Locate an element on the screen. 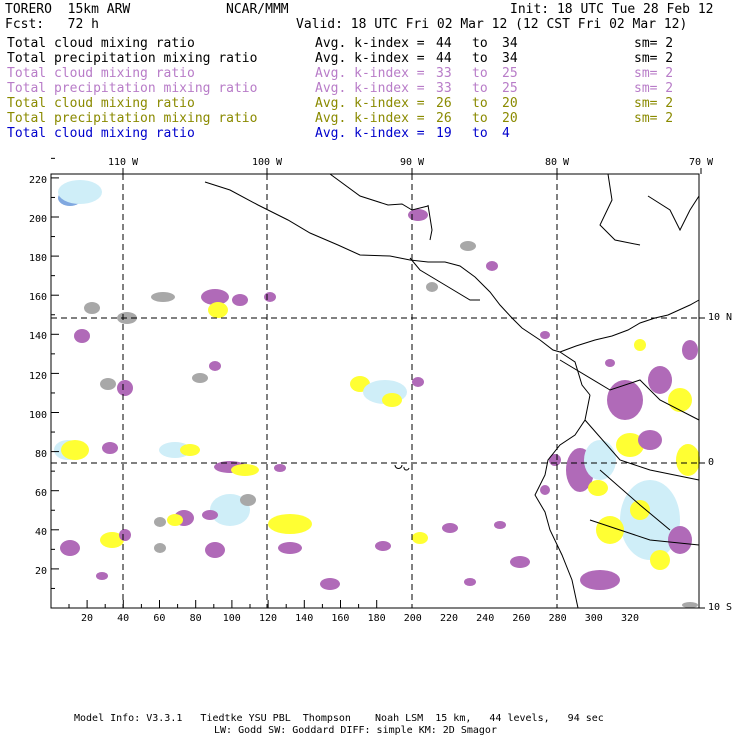  bottom-axis-tick-label: 120 is located at coordinates (268, 618).